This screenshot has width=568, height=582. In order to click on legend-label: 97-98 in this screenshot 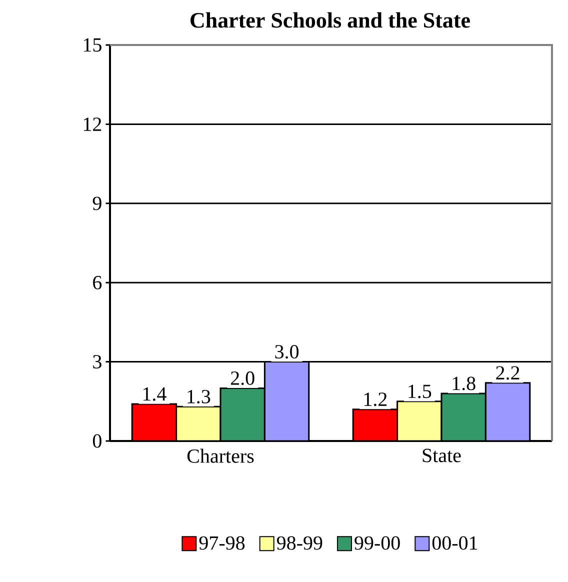, I will do `click(222, 543)`.